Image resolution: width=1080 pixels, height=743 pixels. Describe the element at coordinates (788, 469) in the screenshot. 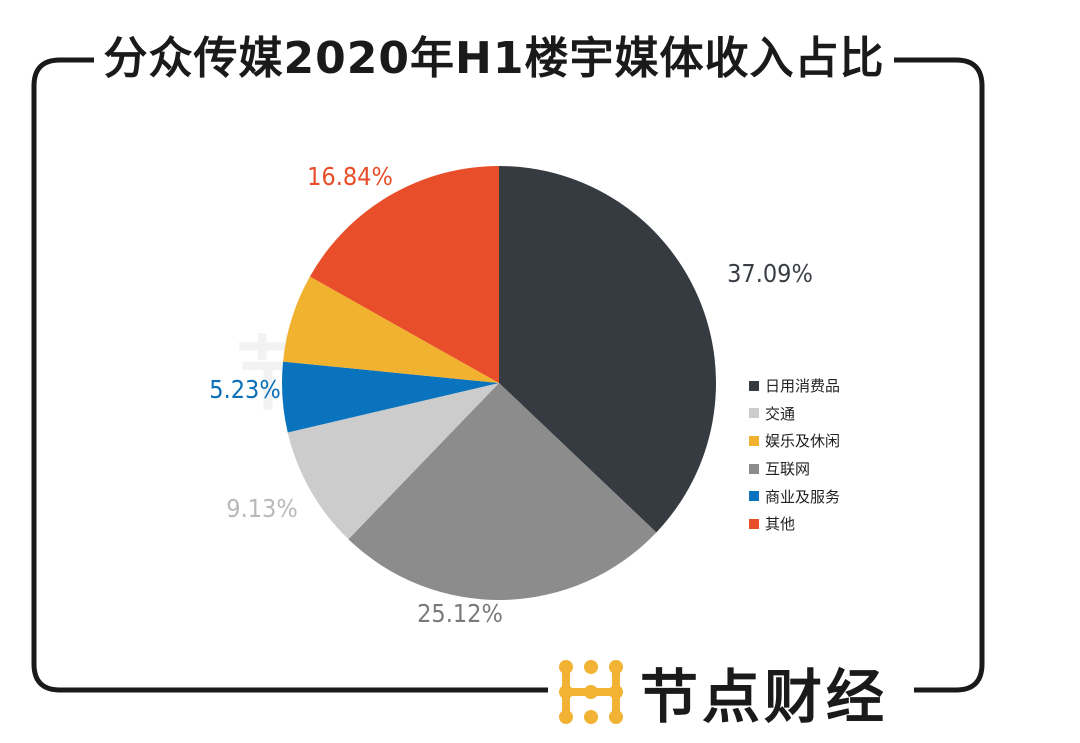

I see `legend-label: 互联网` at that location.